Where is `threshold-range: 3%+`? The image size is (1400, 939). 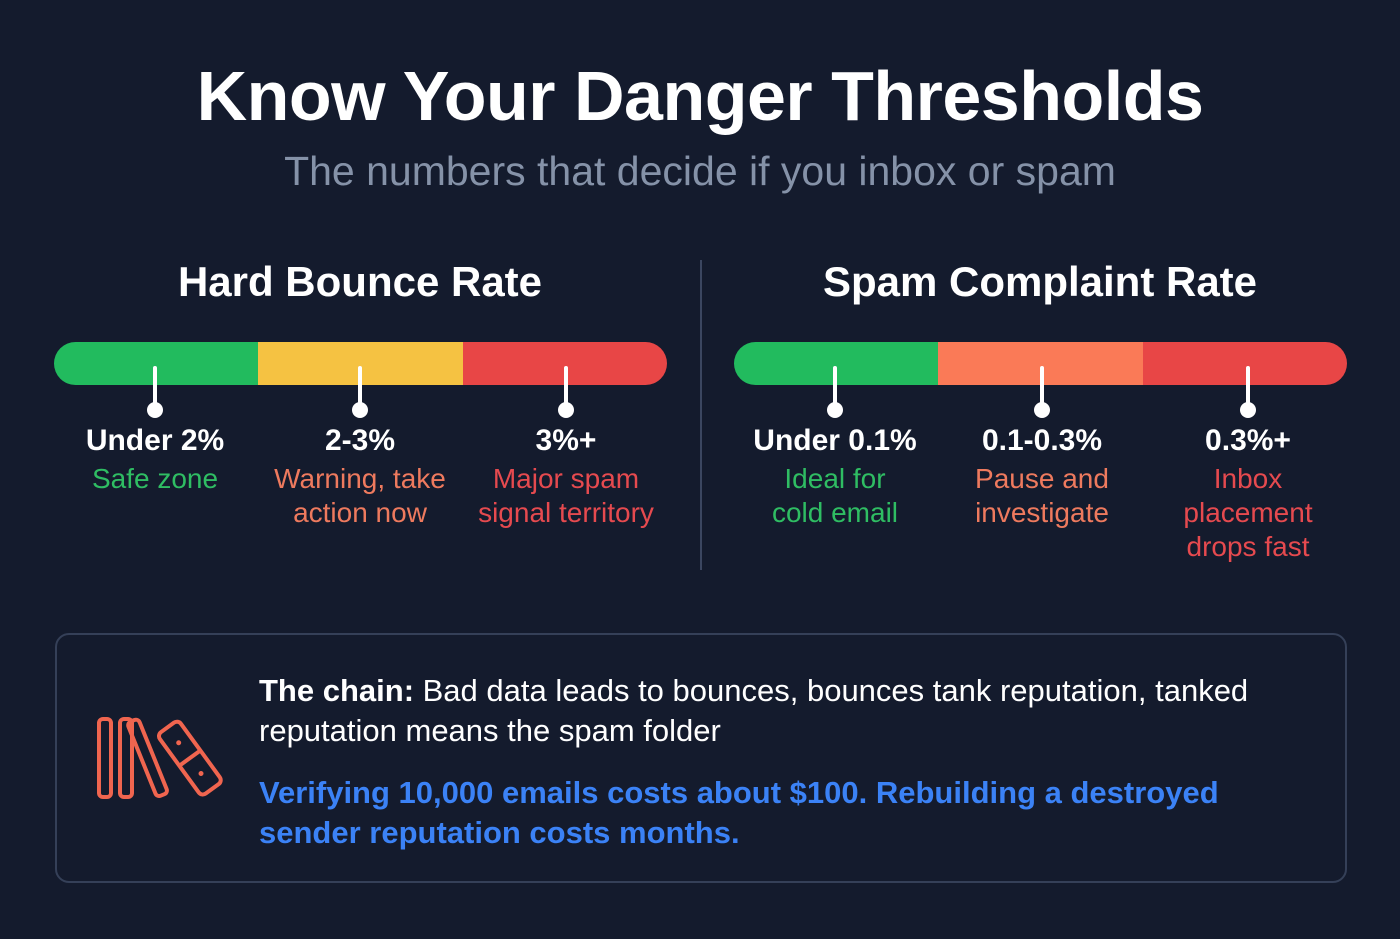
threshold-range: 3%+ is located at coordinates (566, 440).